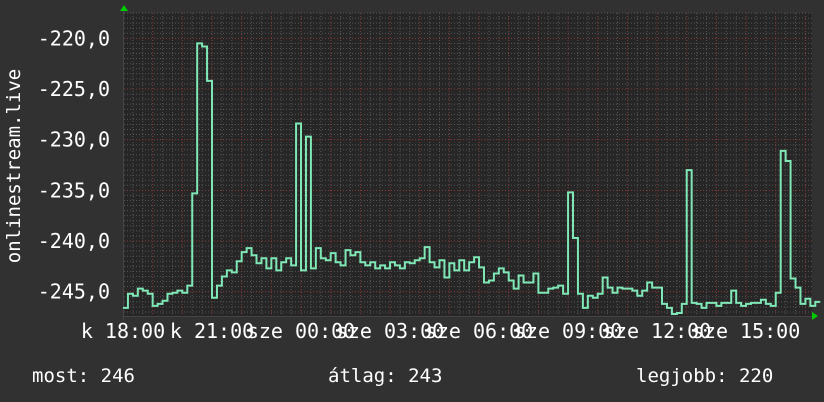 The height and width of the screenshot is (402, 824). I want to click on x-tick-label: sze 03:00, so click(390, 331).